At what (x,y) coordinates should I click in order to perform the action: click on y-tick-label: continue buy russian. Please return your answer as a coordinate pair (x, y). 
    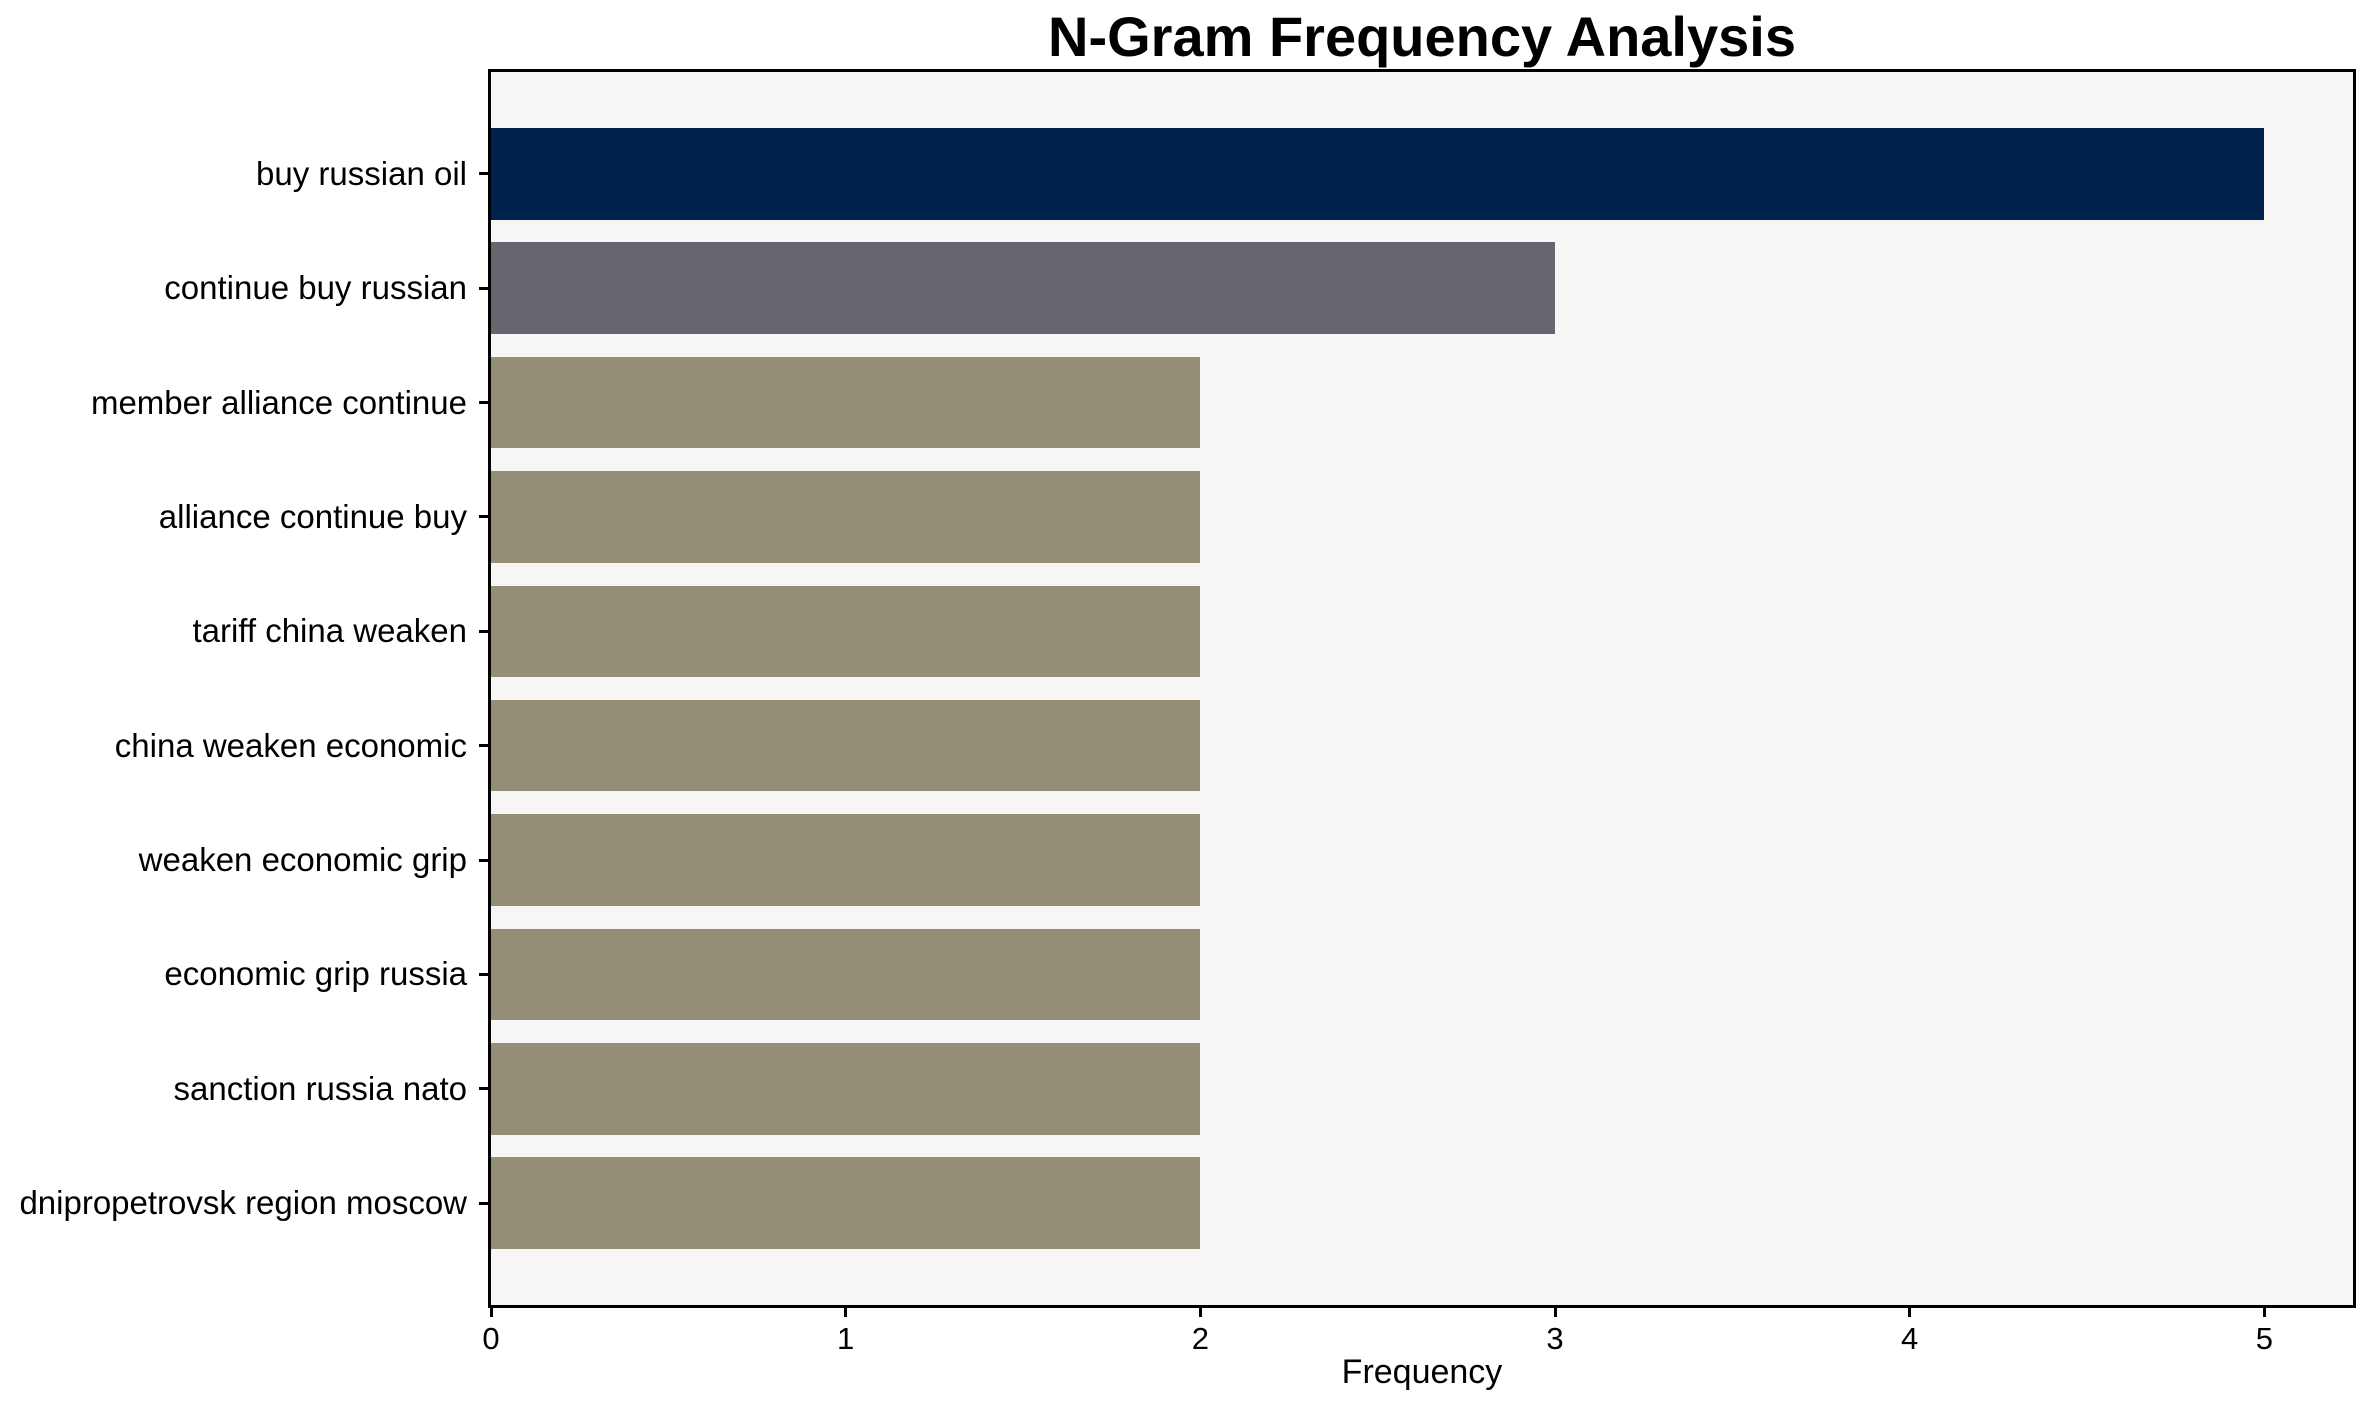
    Looking at the image, I should click on (315, 288).